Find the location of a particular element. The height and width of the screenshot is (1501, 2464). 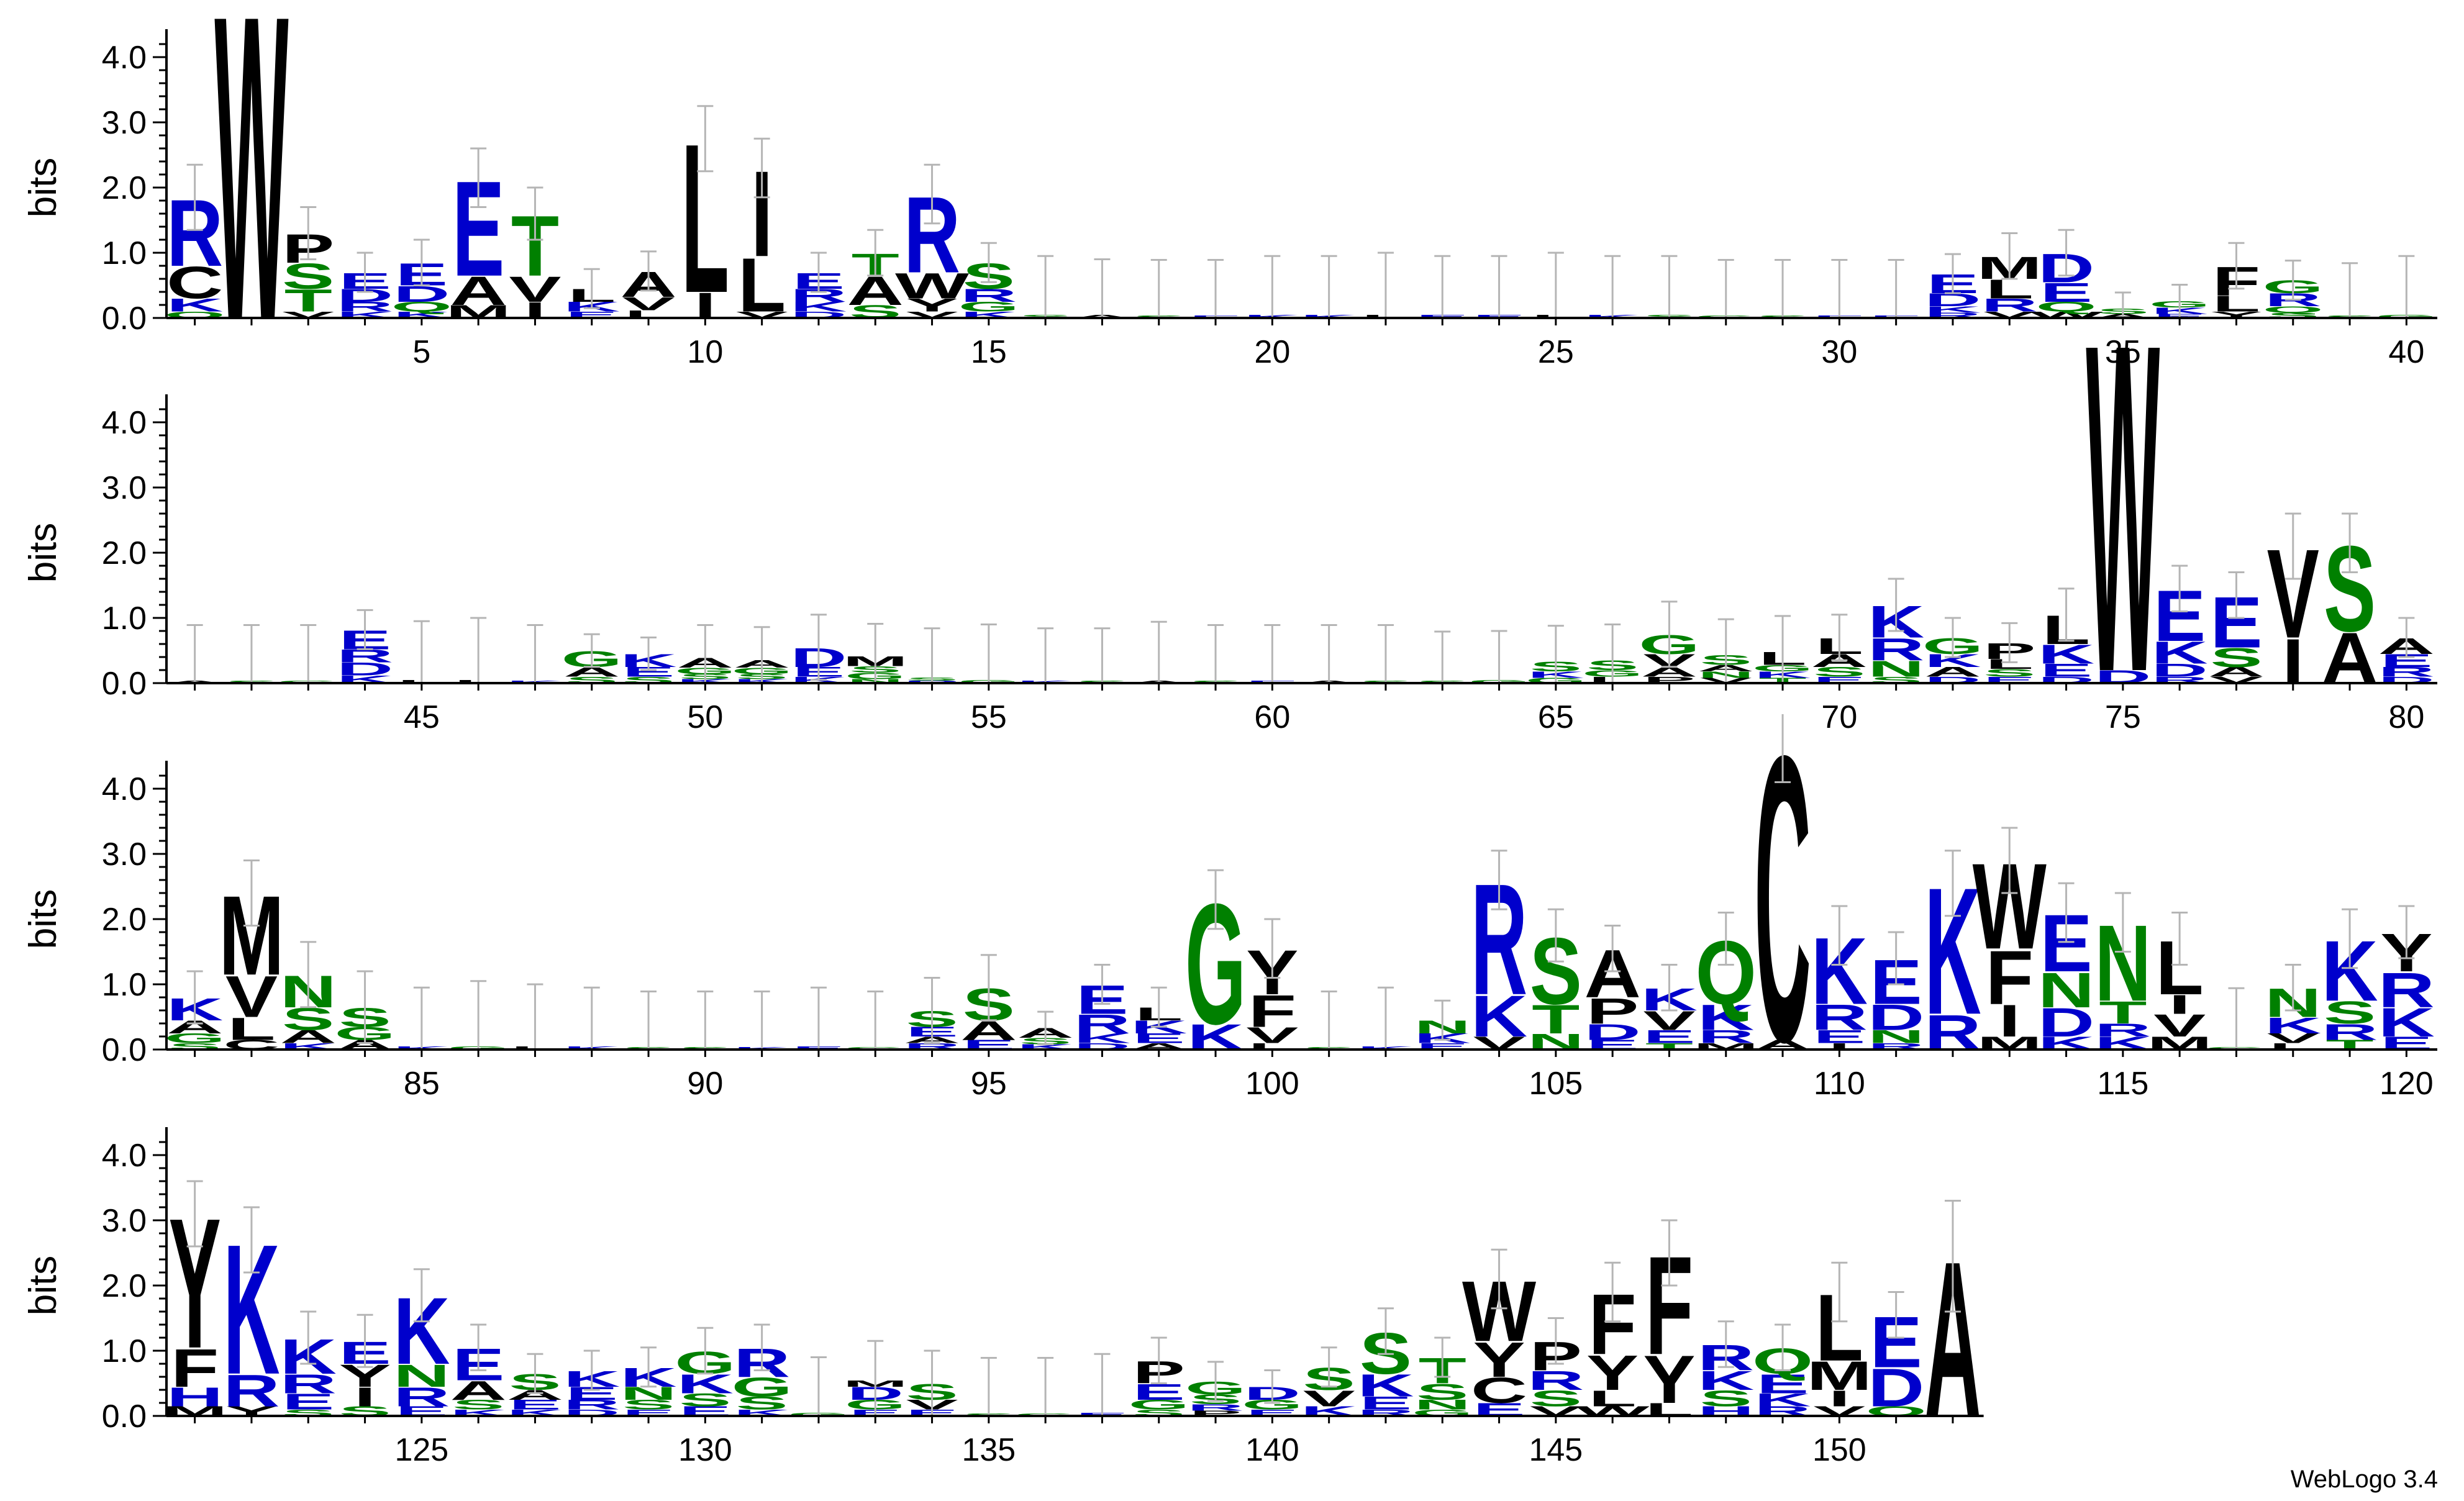

x-tick-label: 30 is located at coordinates (1839, 352).